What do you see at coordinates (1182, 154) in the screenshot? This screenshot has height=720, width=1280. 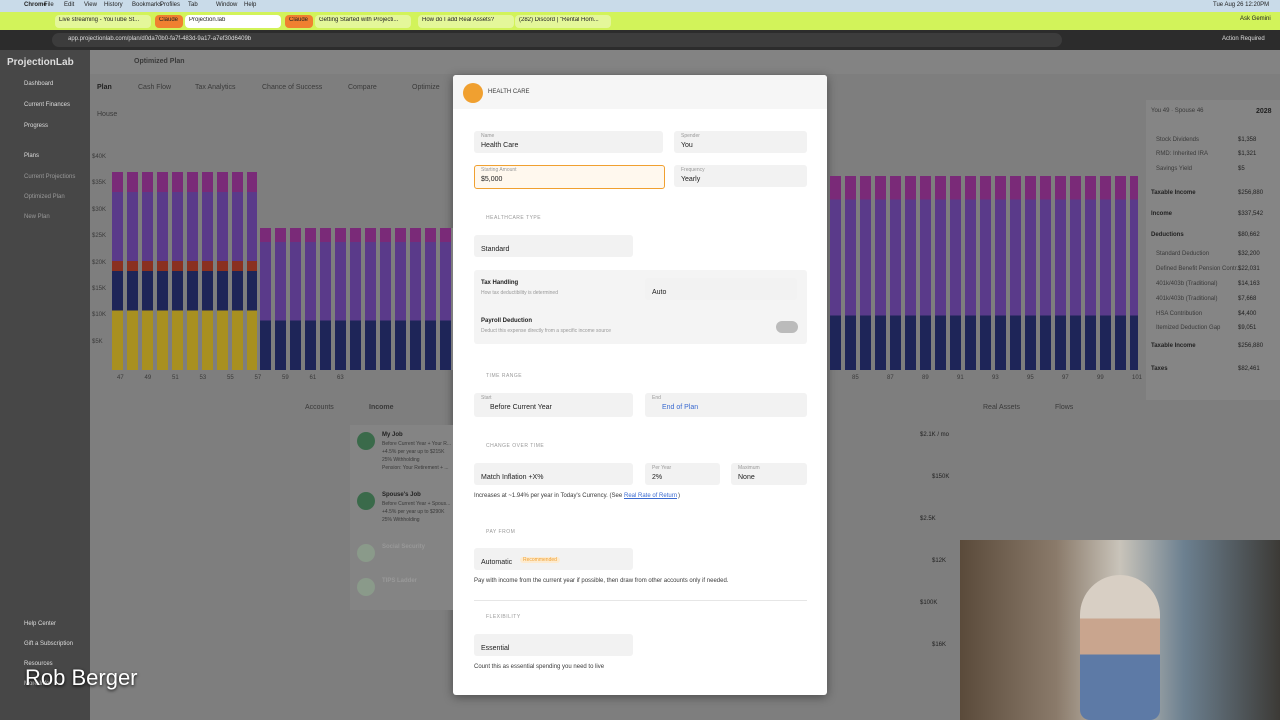 I see `row-label: RMD: Inherited IRA` at bounding box center [1182, 154].